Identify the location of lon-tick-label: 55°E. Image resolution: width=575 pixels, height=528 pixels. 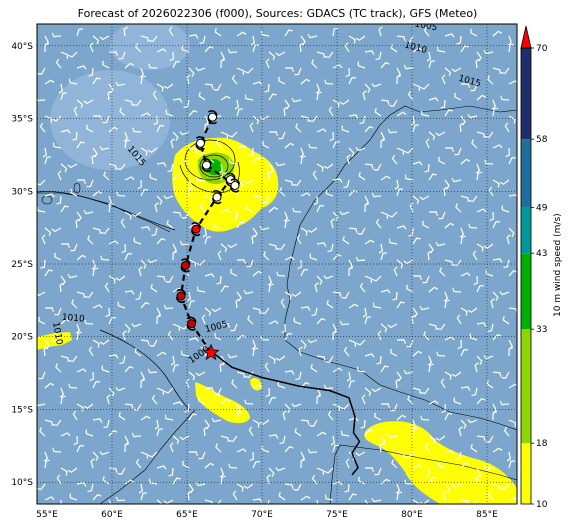
(47, 515).